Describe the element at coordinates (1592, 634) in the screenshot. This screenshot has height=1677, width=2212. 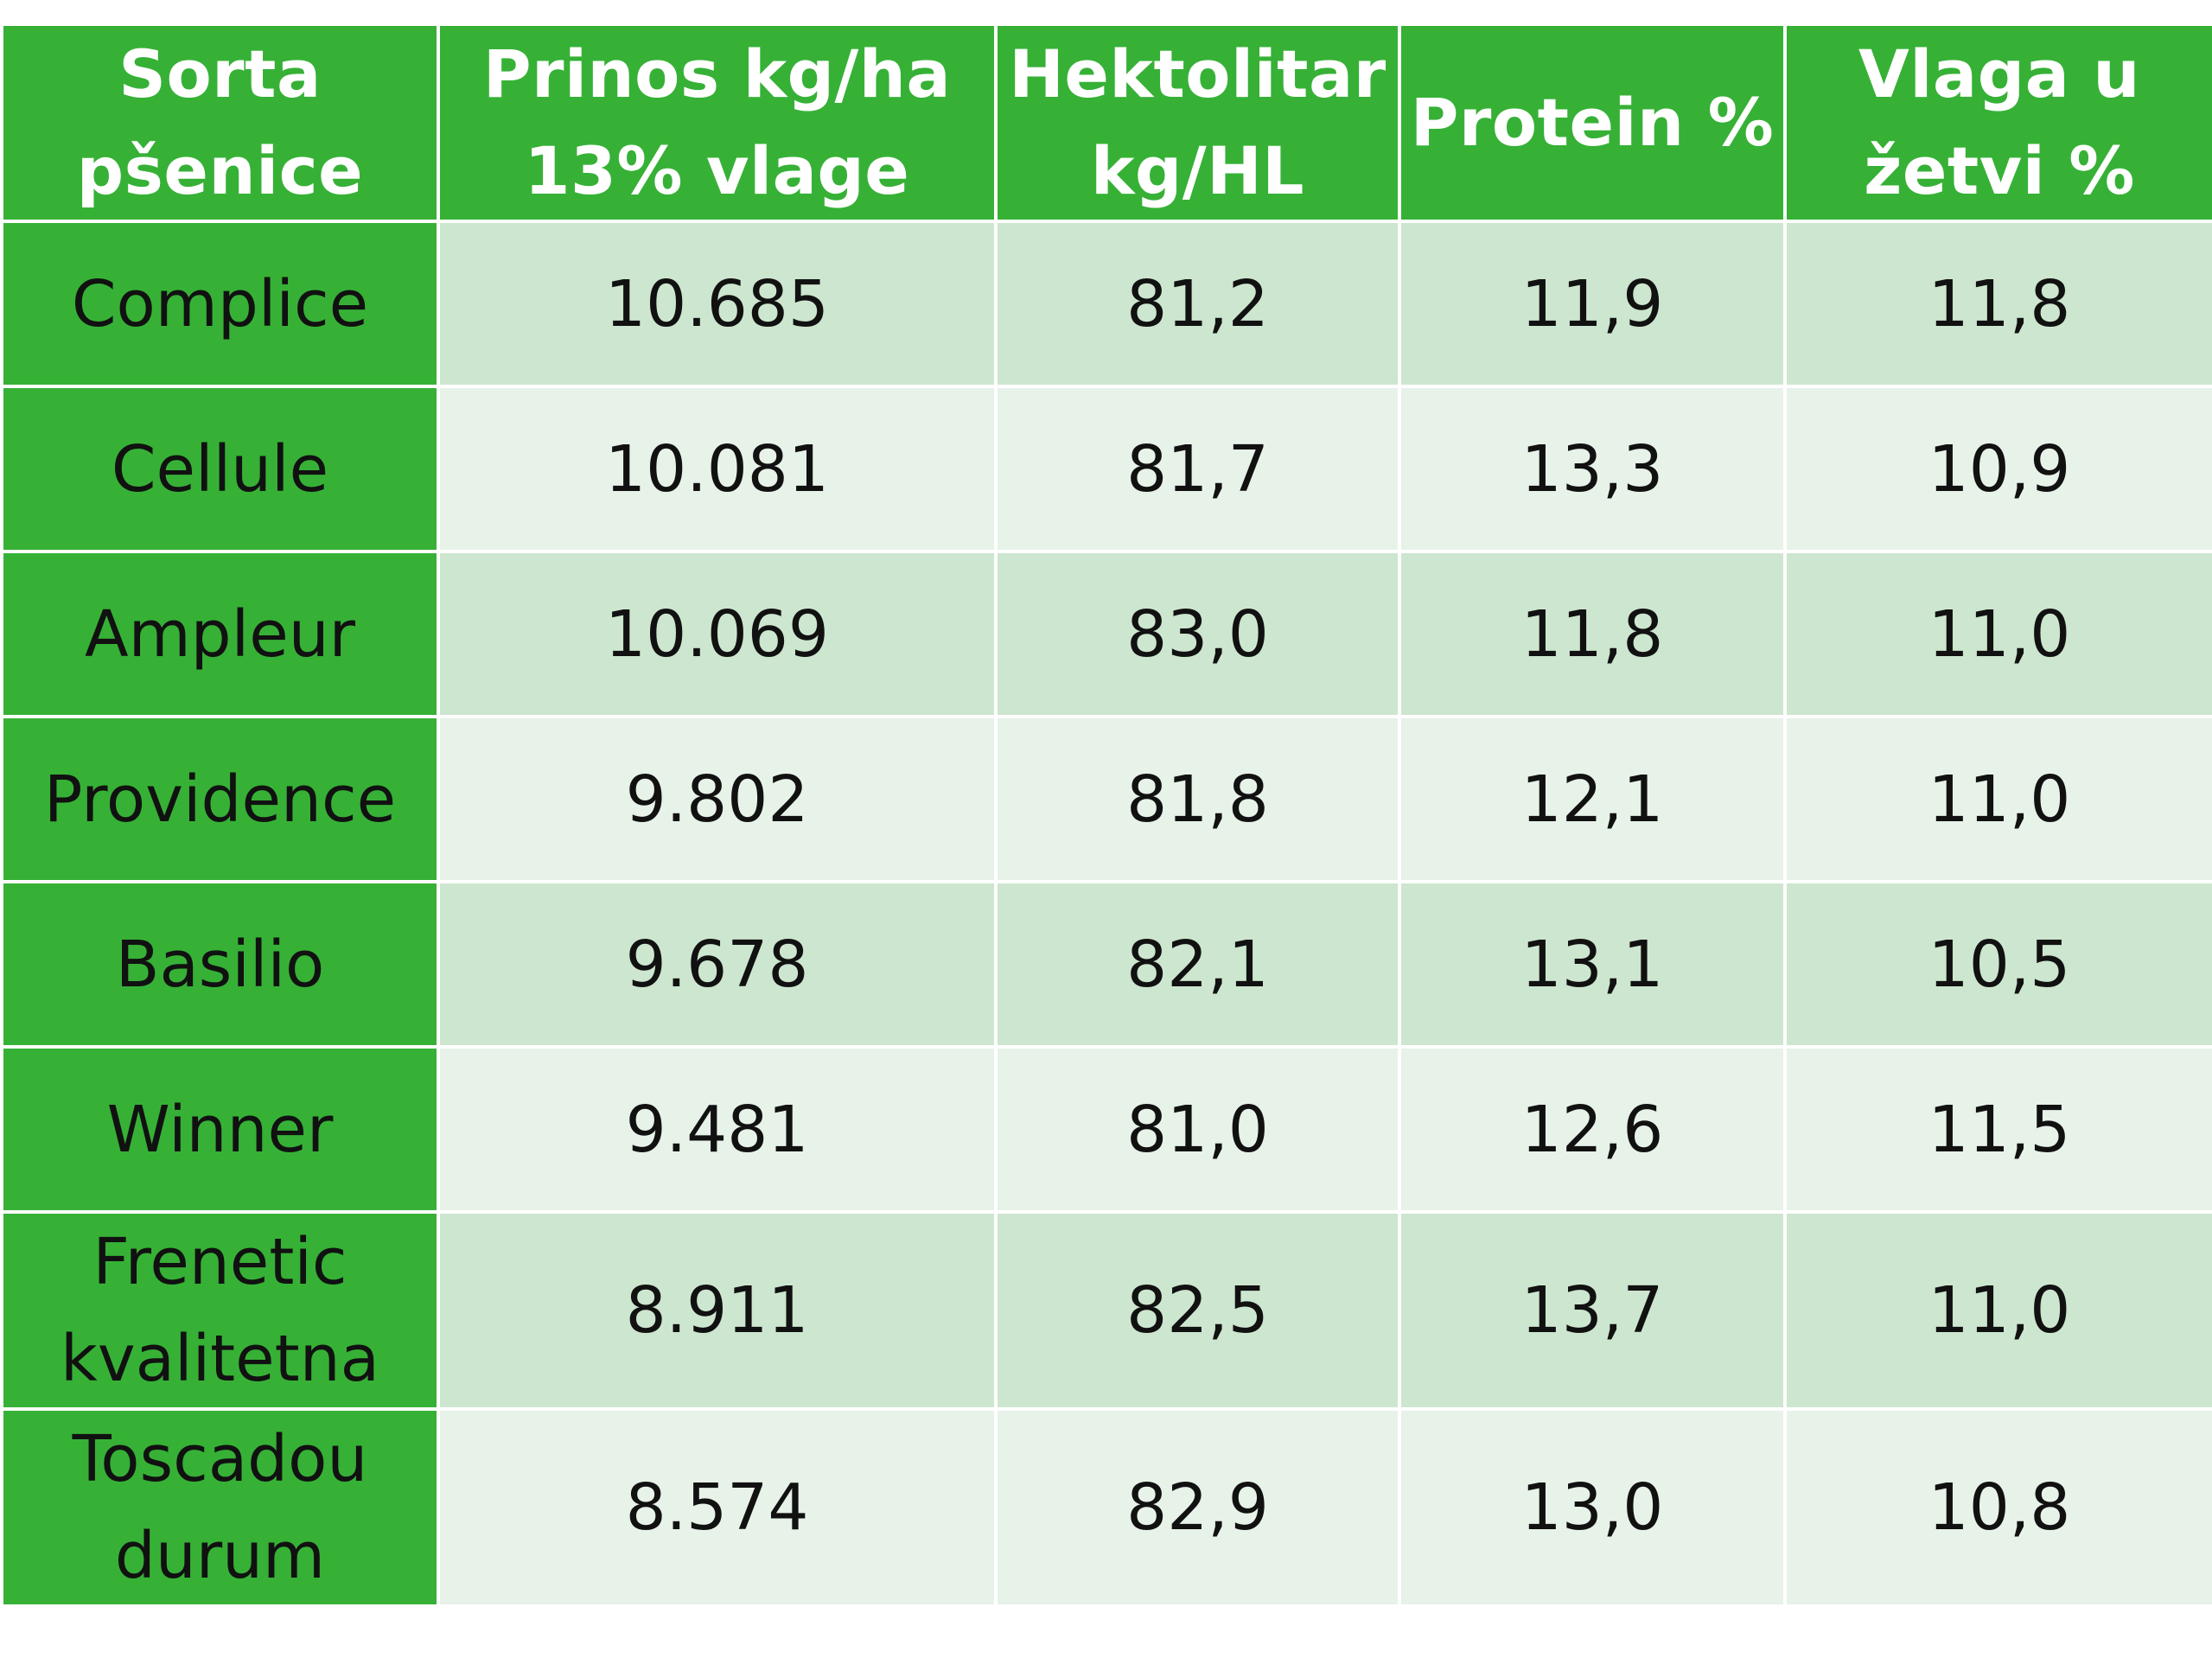
I see `cell-protein: 11,8` at that location.